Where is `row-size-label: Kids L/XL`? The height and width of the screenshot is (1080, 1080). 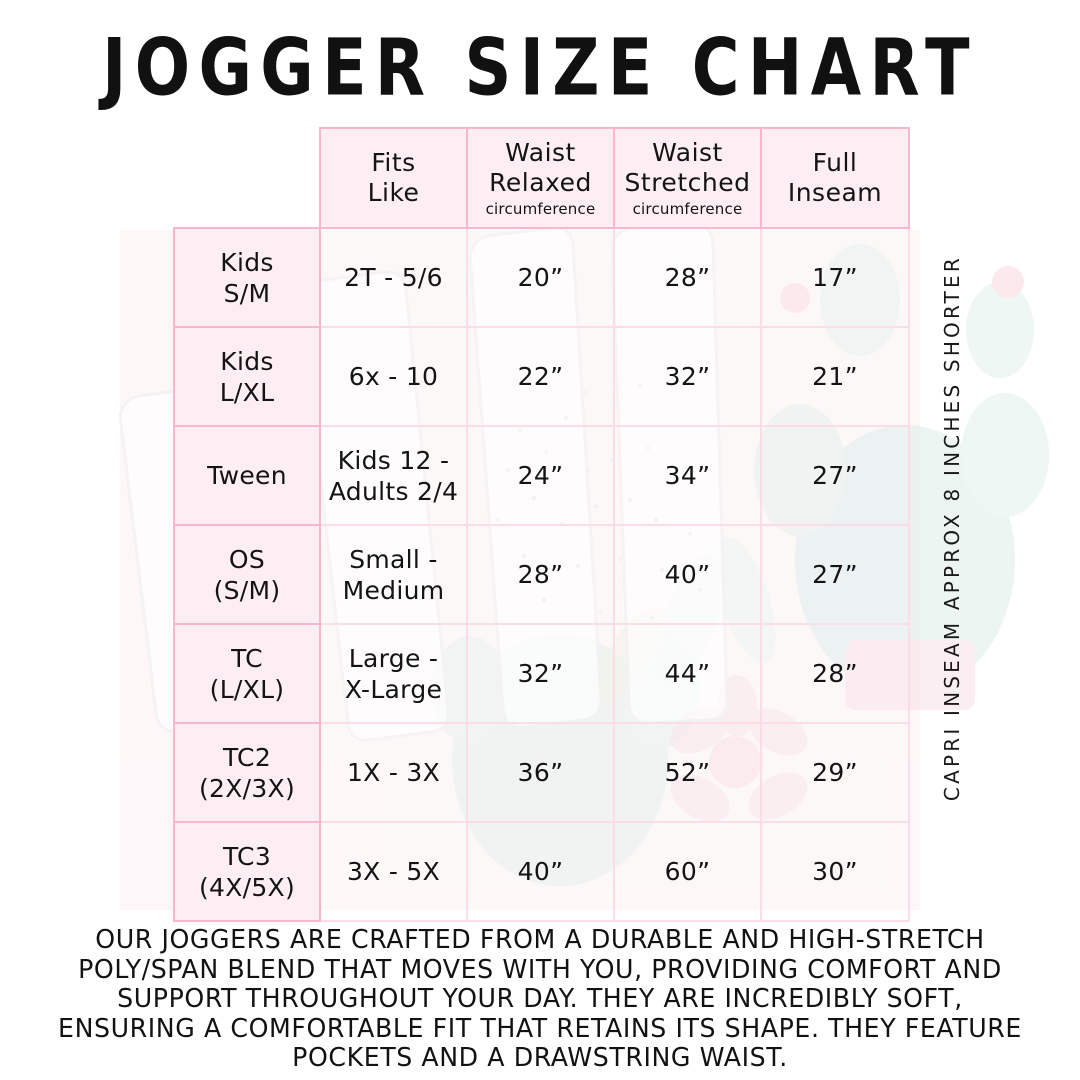 row-size-label: Kids L/XL is located at coordinates (247, 376).